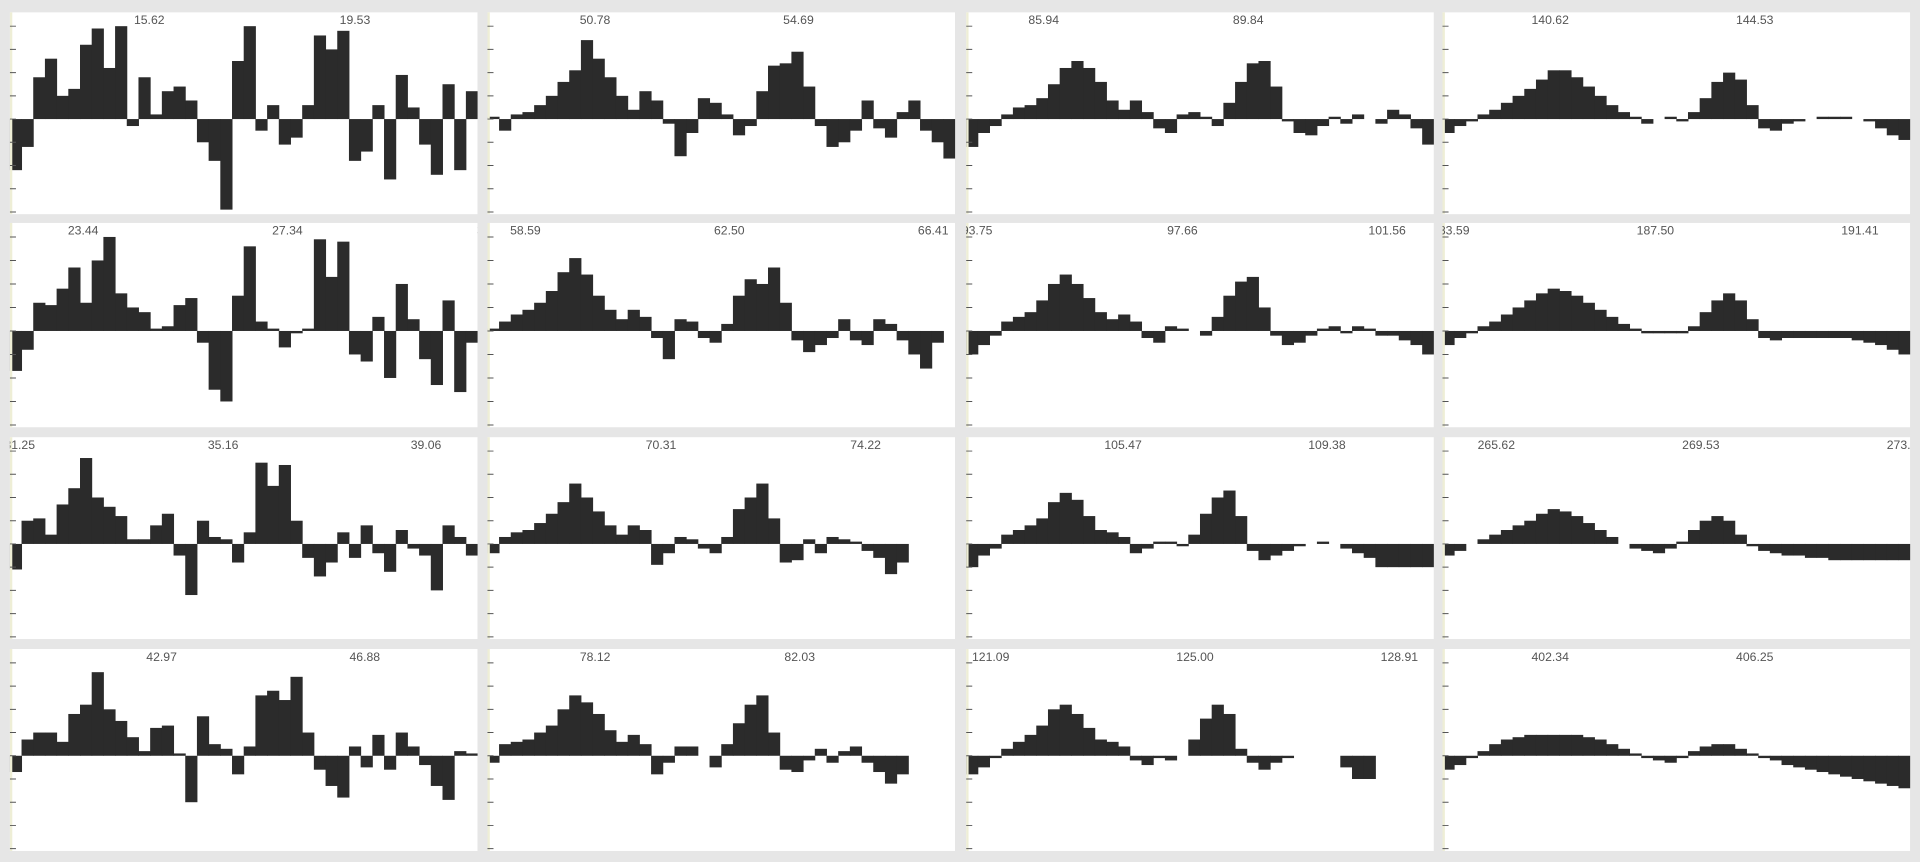 This screenshot has width=1920, height=862. I want to click on panel: 105.47 109.38, so click(1200, 538).